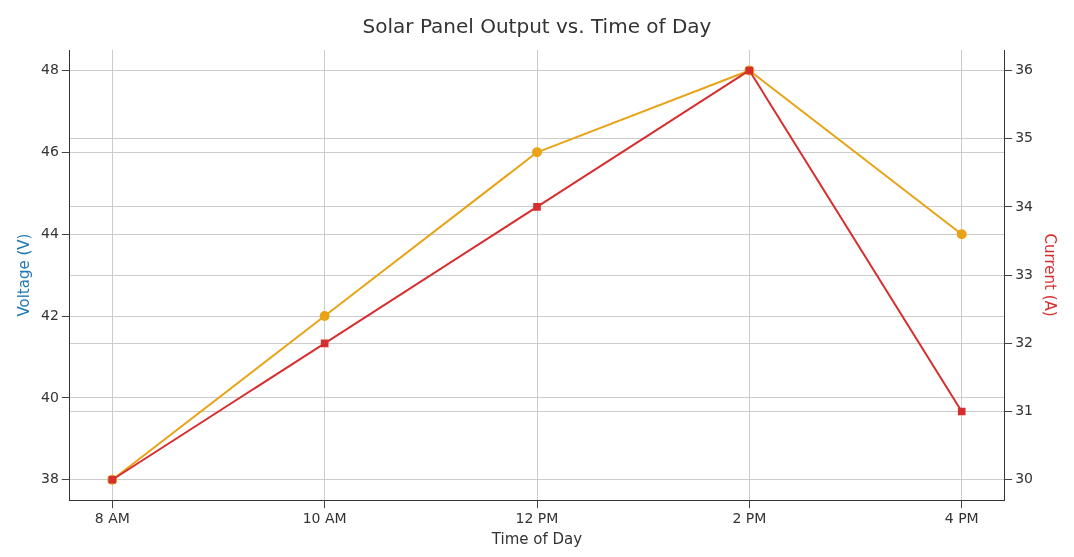 The image size is (1074, 557). I want to click on x-tick-label: 8 AM, so click(112, 518).